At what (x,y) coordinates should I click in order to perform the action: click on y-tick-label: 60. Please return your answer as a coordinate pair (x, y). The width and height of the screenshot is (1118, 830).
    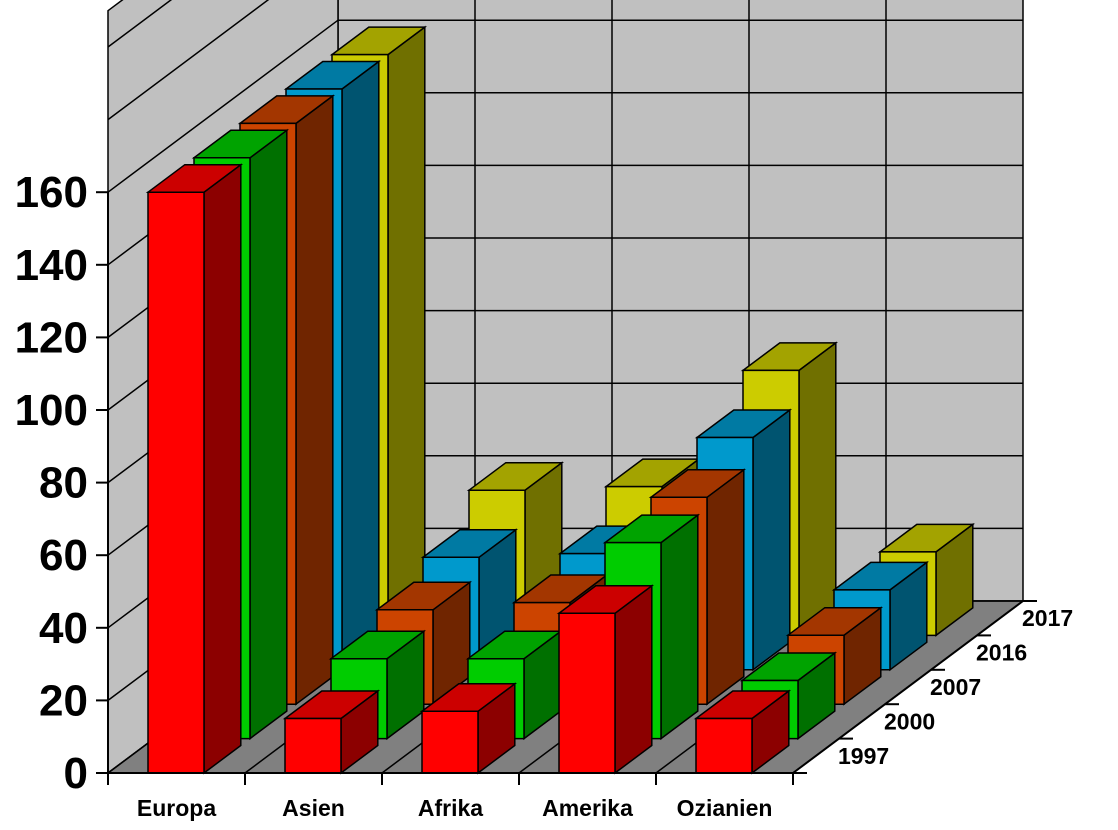
    Looking at the image, I should click on (63, 555).